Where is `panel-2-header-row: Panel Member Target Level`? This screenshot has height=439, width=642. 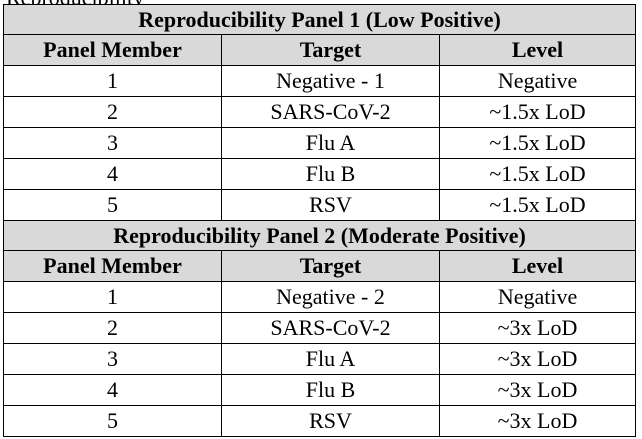
panel-2-header-row: Panel Member Target Level is located at coordinates (320, 266).